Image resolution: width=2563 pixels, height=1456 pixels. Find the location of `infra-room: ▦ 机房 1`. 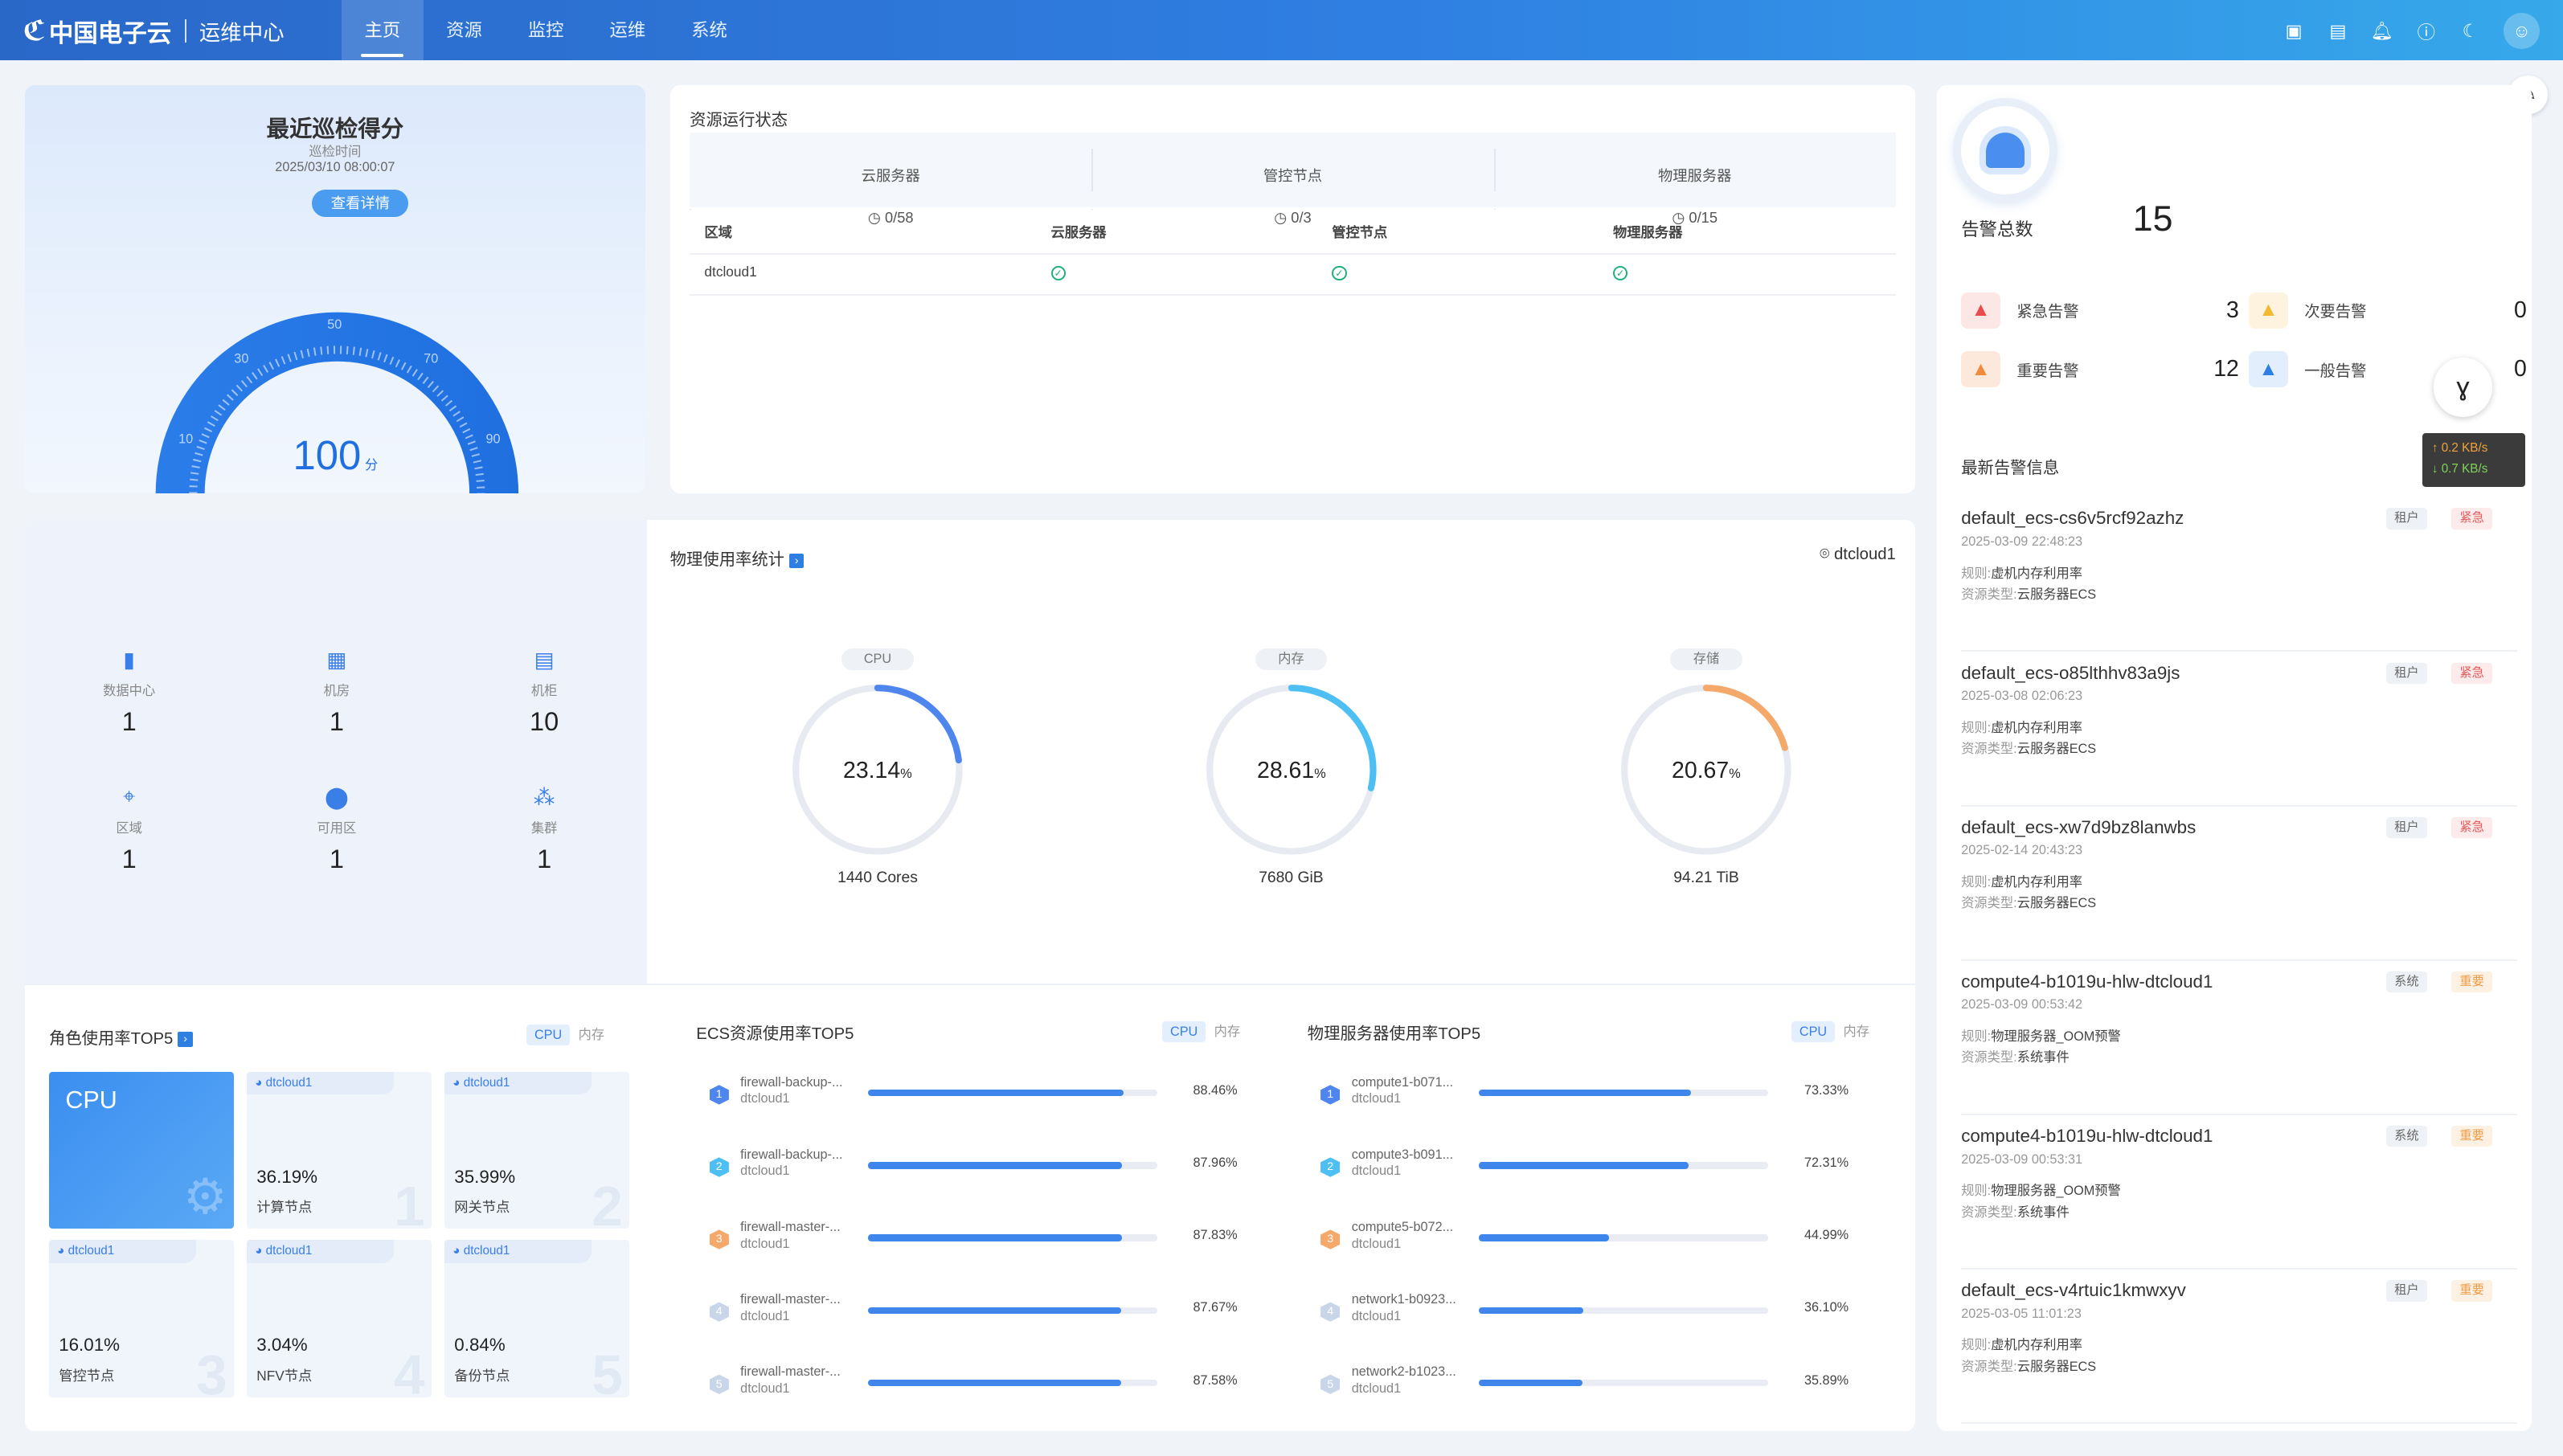

infra-room: ▦ 机房 1 is located at coordinates (337, 692).